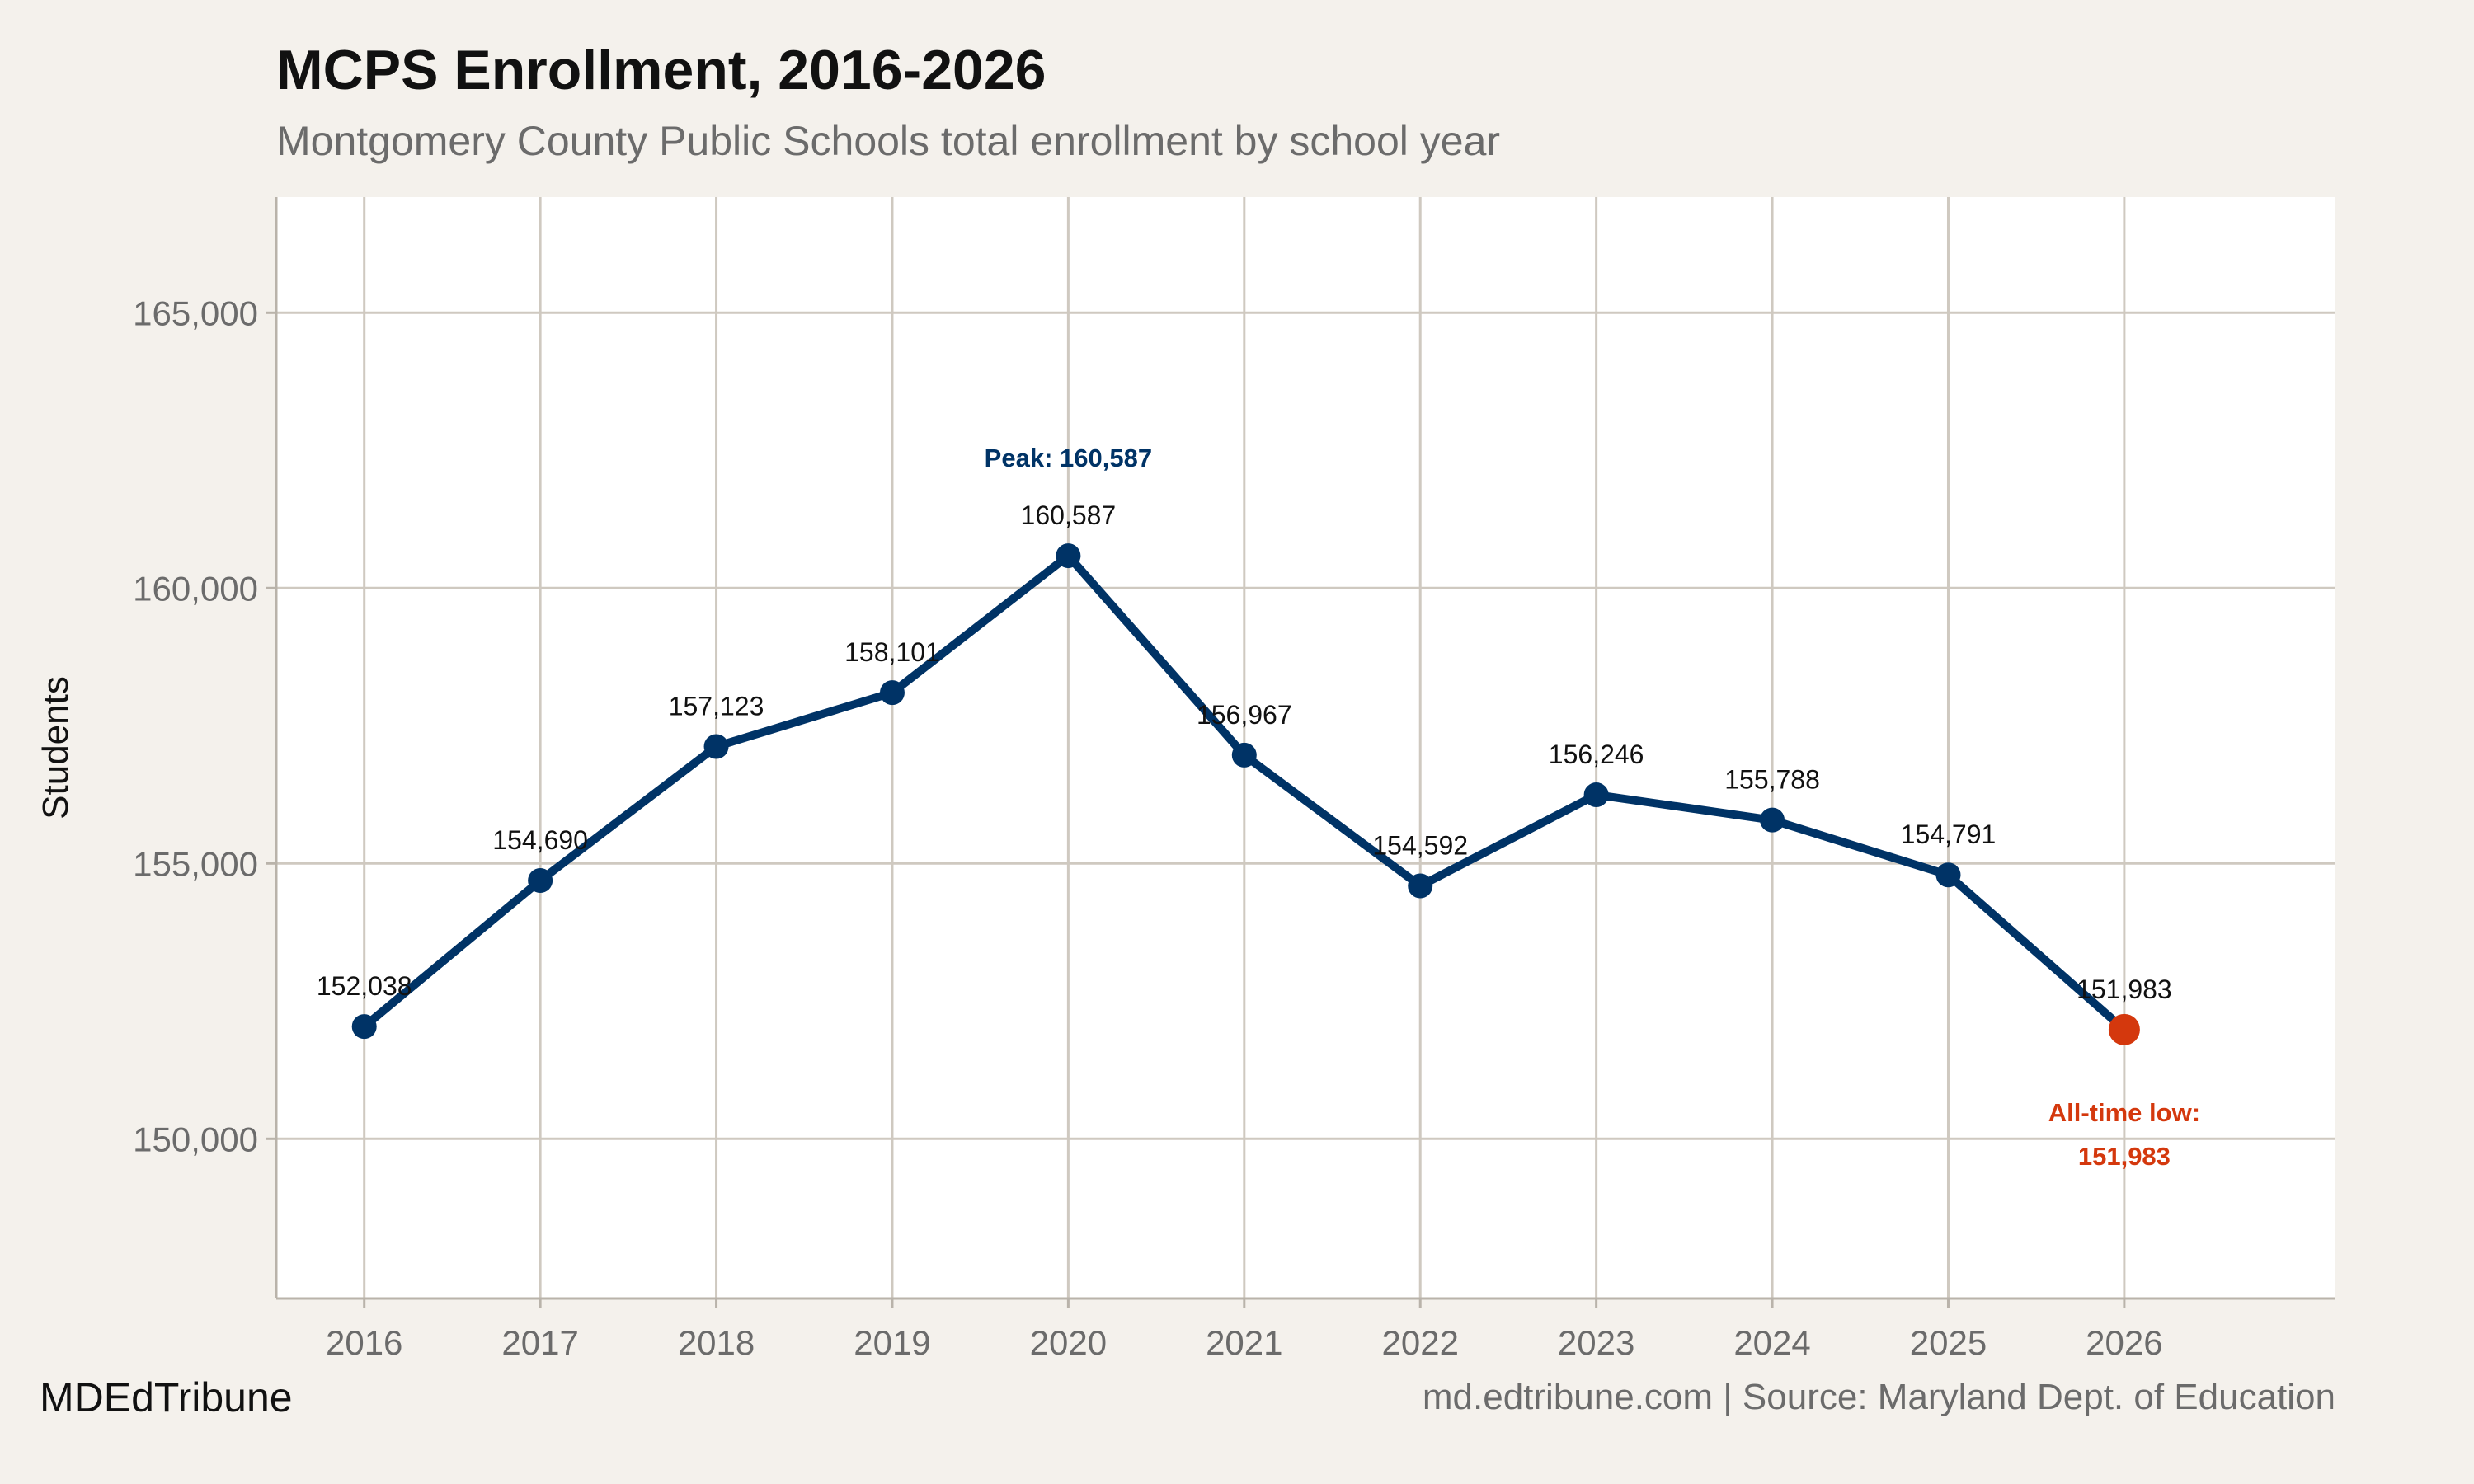  Describe the element at coordinates (1069, 515) in the screenshot. I see `data-label: 160,587` at that location.